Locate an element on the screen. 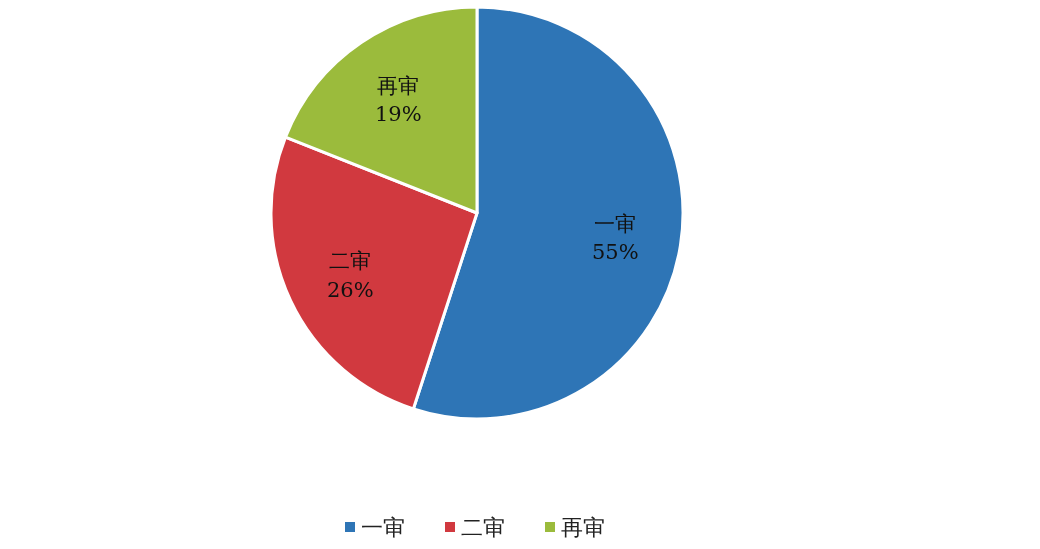 The height and width of the screenshot is (549, 1040). data-label: 55% is located at coordinates (615, 252).